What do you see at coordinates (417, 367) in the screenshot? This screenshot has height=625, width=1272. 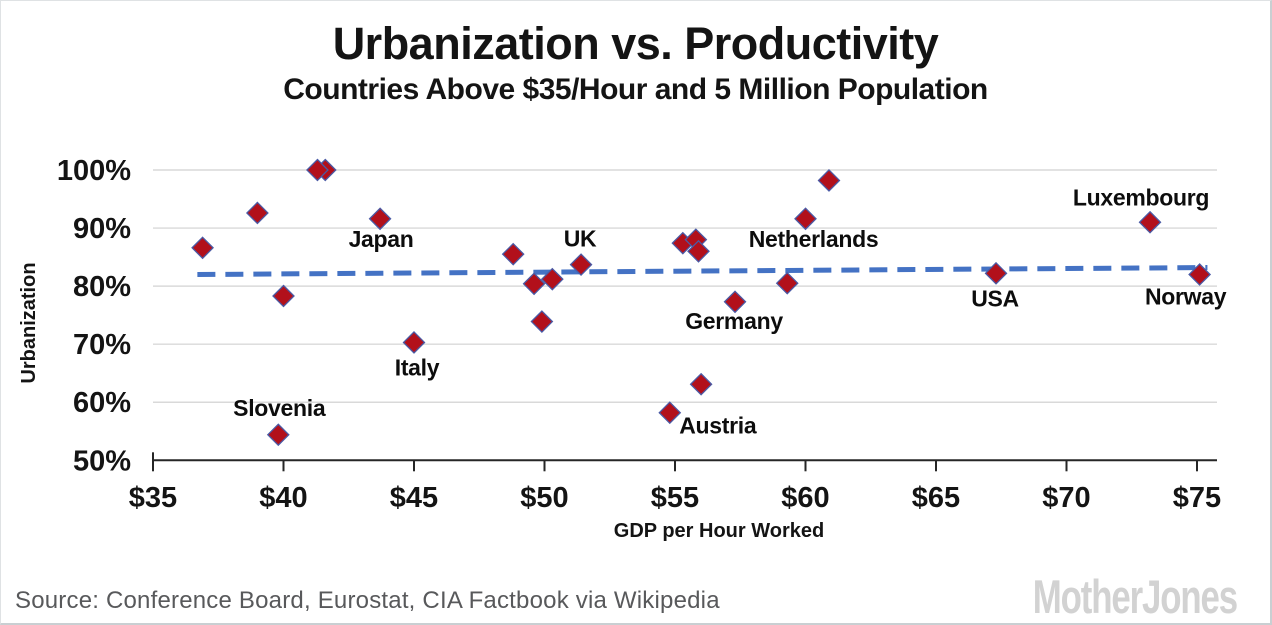 I see `point-label-italy: Italy` at bounding box center [417, 367].